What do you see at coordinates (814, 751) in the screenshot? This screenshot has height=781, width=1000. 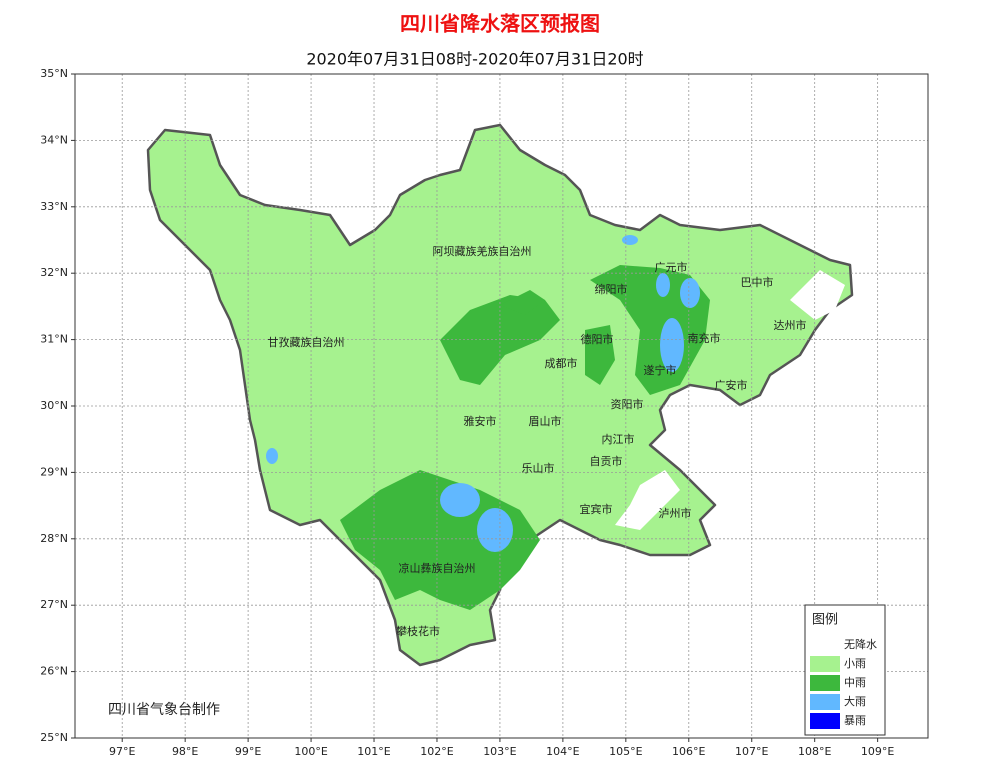 I see `lon-tick-label: 108°E` at bounding box center [814, 751].